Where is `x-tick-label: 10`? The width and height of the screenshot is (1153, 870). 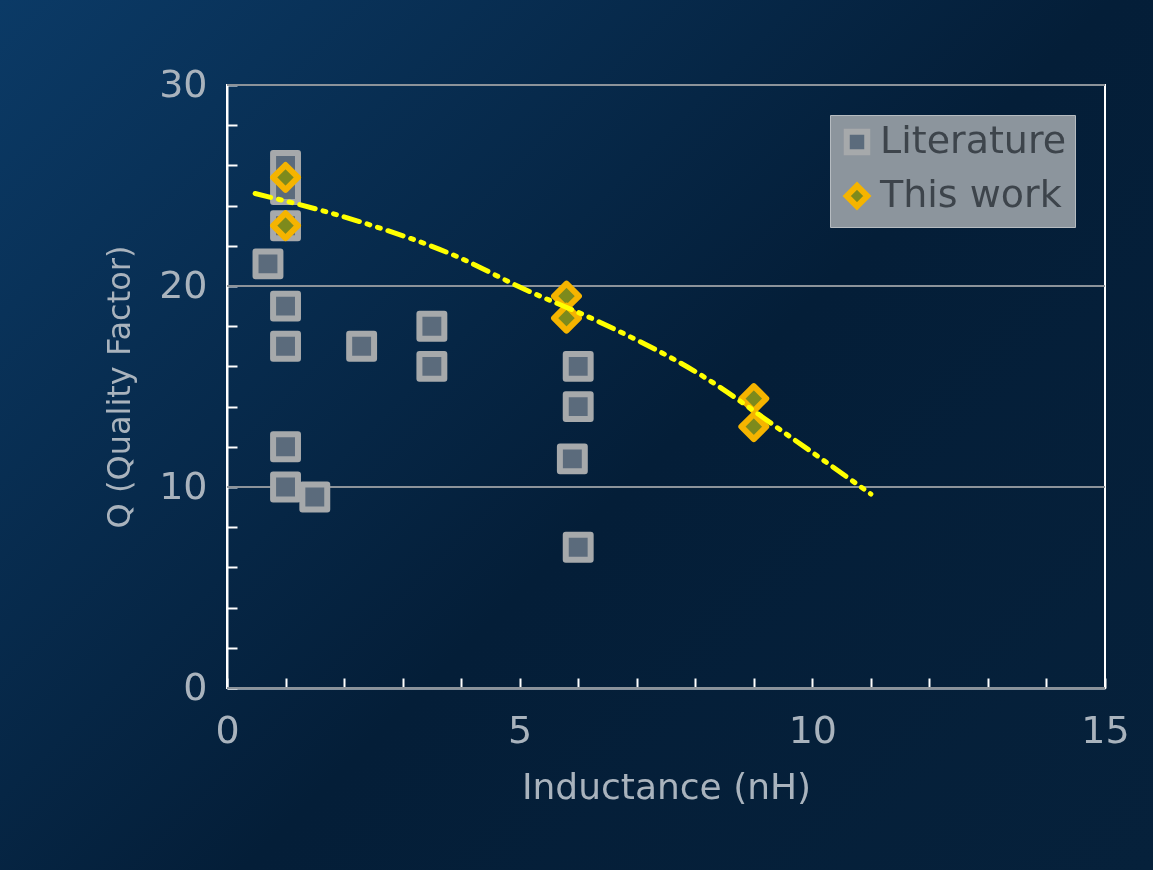 x-tick-label: 10 is located at coordinates (813, 729).